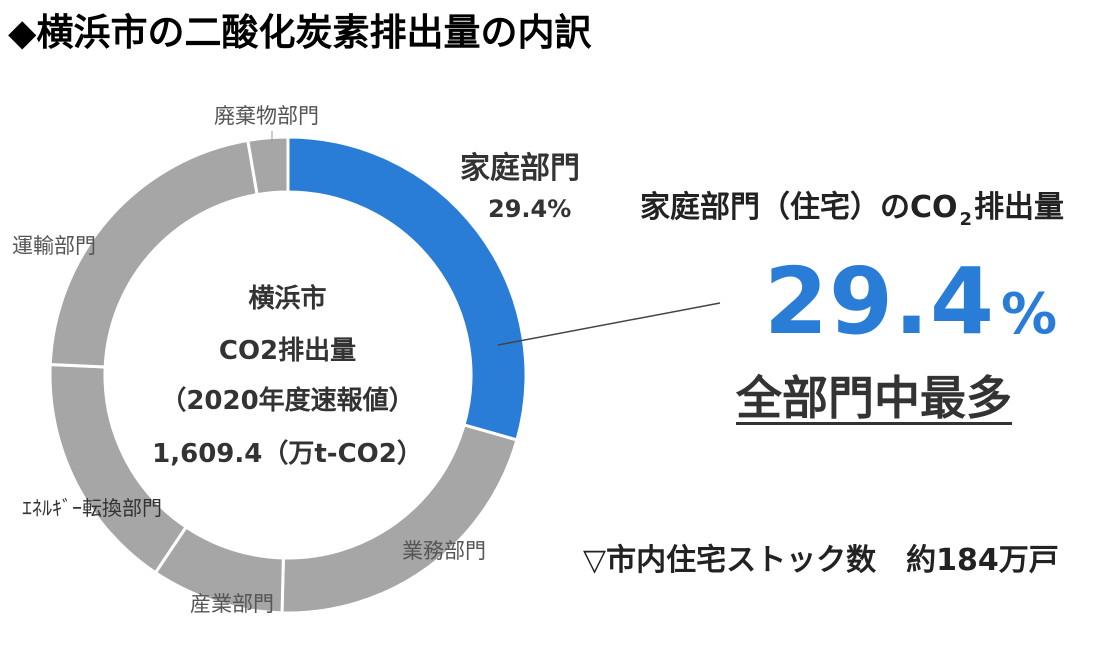 This screenshot has height=650, width=1120. What do you see at coordinates (266, 116) in the screenshot?
I see `slice-label-waste: 廃棄物部門` at bounding box center [266, 116].